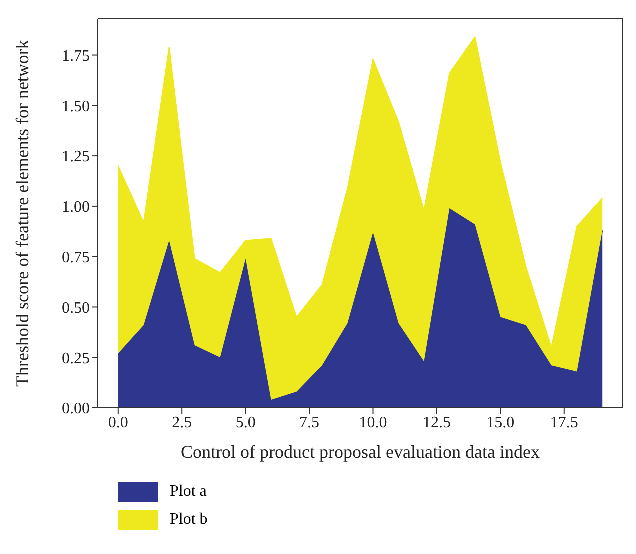  What do you see at coordinates (22, 213) in the screenshot?
I see `y-axis-title: Threshold score of feature elements for network` at bounding box center [22, 213].